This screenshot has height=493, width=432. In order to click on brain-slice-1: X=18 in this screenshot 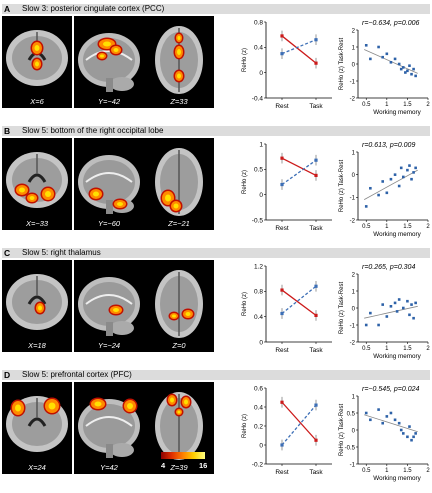, I will do `click(37, 306)`.